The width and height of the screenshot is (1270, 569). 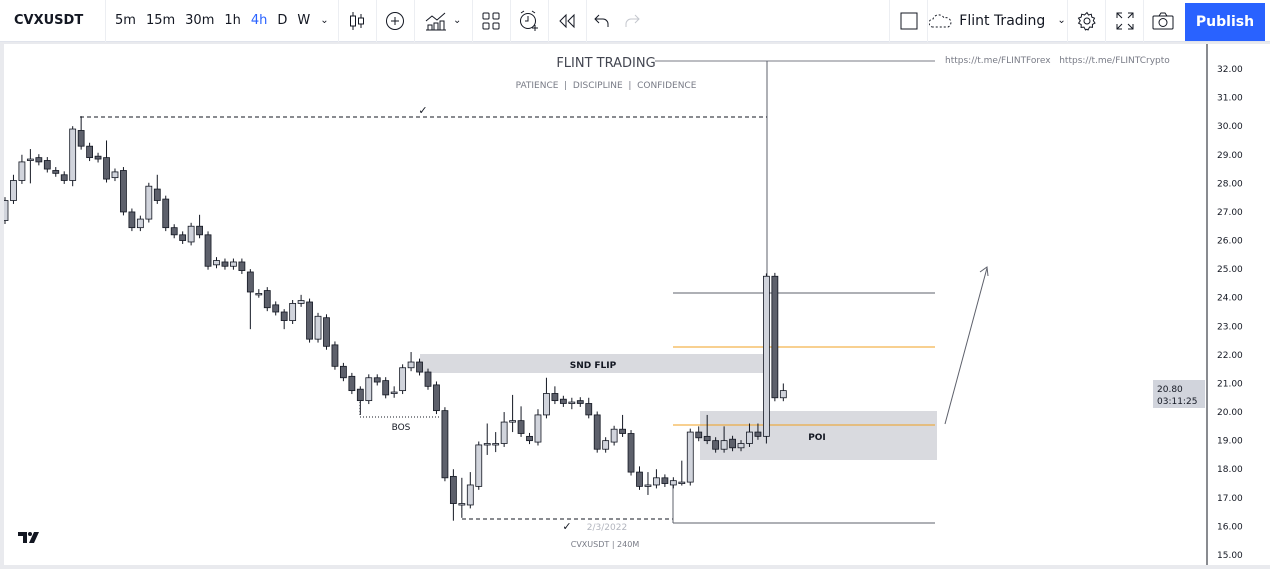 I want to click on poi-zone, so click(x=818, y=435).